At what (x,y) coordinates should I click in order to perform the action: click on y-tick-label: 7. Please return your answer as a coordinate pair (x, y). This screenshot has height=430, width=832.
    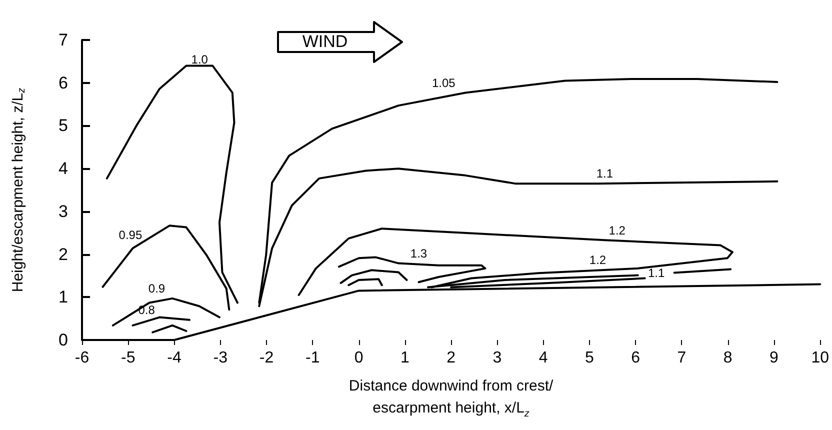
    Looking at the image, I should click on (63, 40).